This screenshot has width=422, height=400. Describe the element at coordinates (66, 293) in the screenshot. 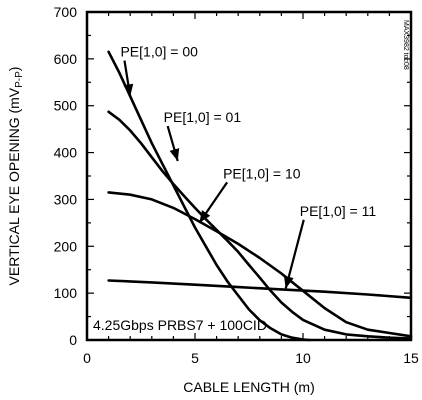

I see `y-tick-label: 100` at that location.